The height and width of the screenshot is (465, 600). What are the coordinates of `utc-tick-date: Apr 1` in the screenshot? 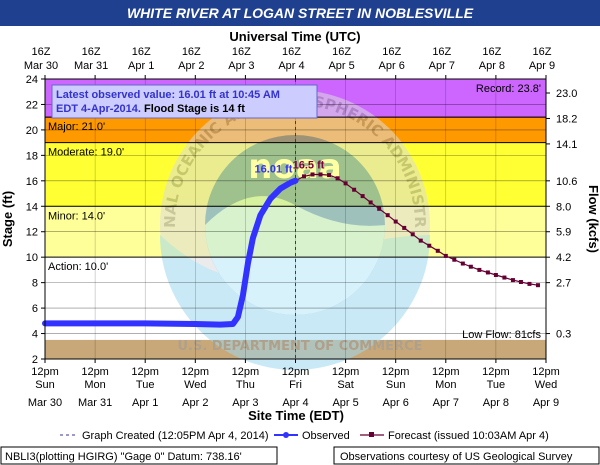 It's located at (141, 66).